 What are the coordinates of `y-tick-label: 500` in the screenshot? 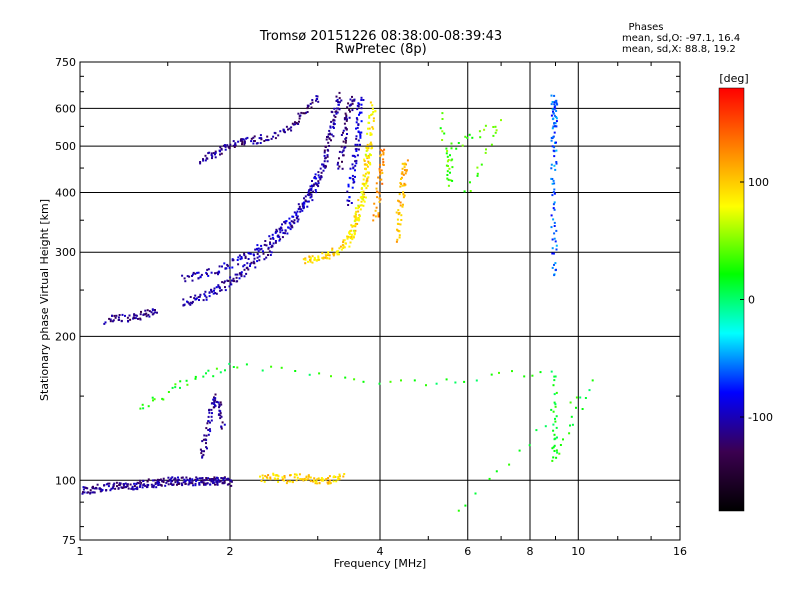 It's located at (65, 146).